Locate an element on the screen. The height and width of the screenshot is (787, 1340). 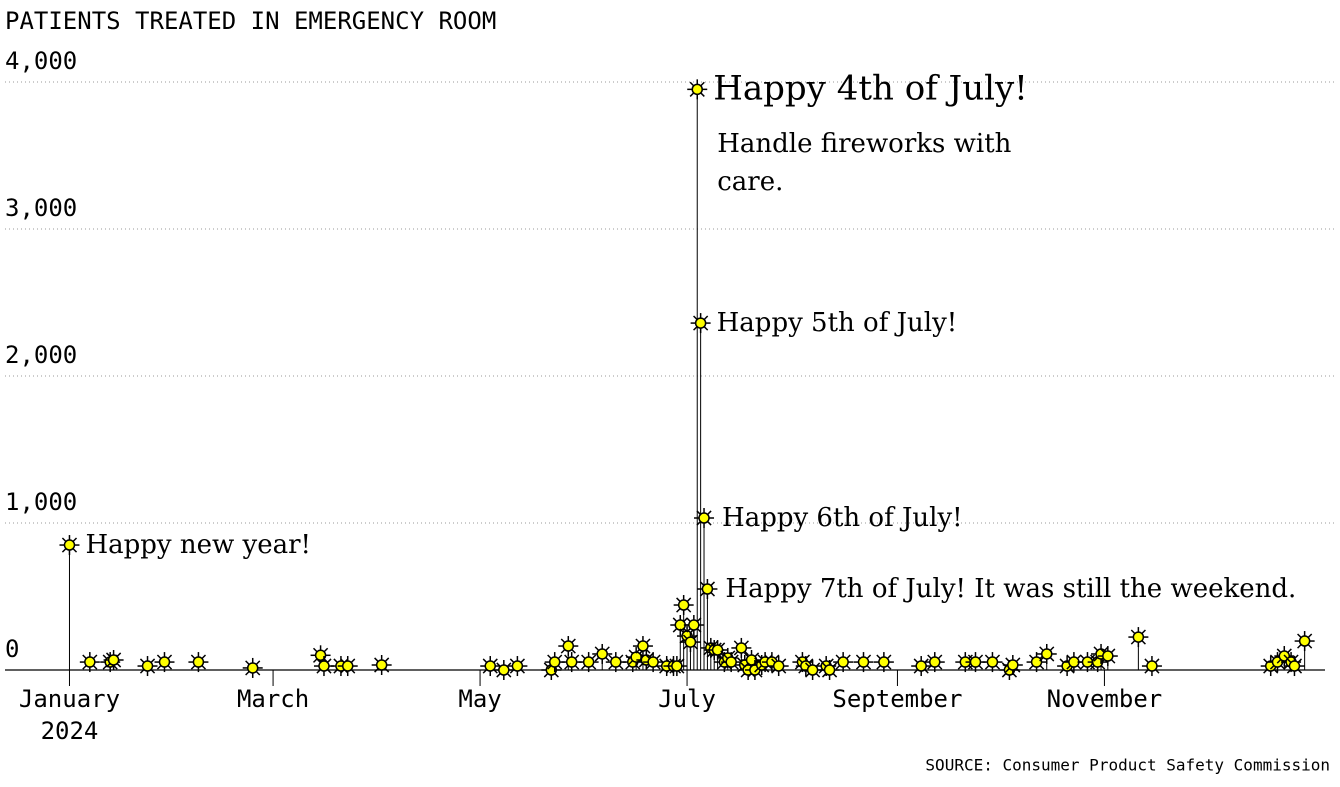
annotation-note-box: Handle fireworks with care. is located at coordinates (864, 163).